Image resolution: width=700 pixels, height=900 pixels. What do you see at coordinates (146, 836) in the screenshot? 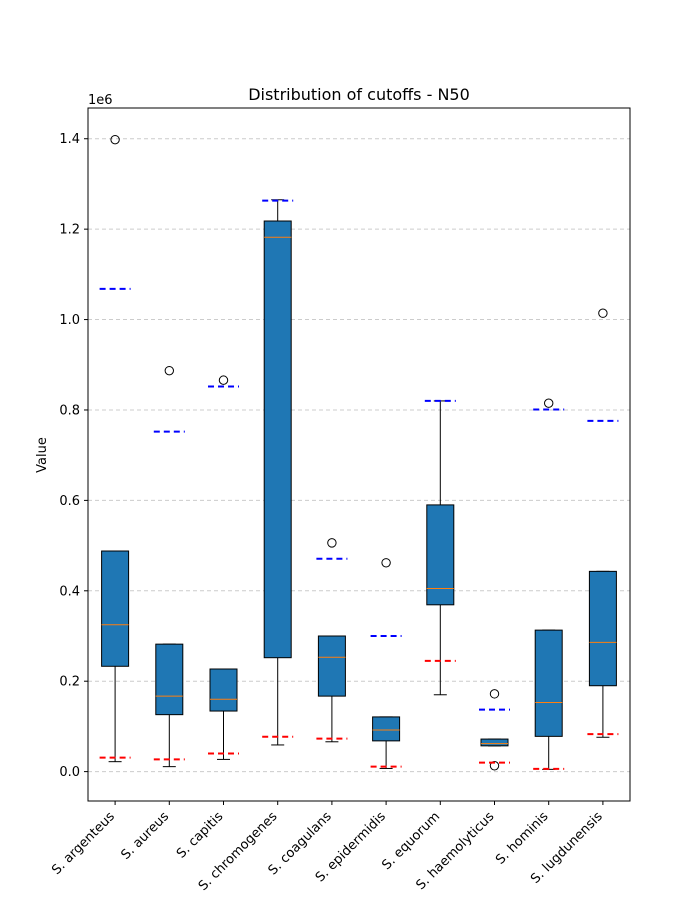
I see `x-tick-label: S. aureus` at bounding box center [146, 836].